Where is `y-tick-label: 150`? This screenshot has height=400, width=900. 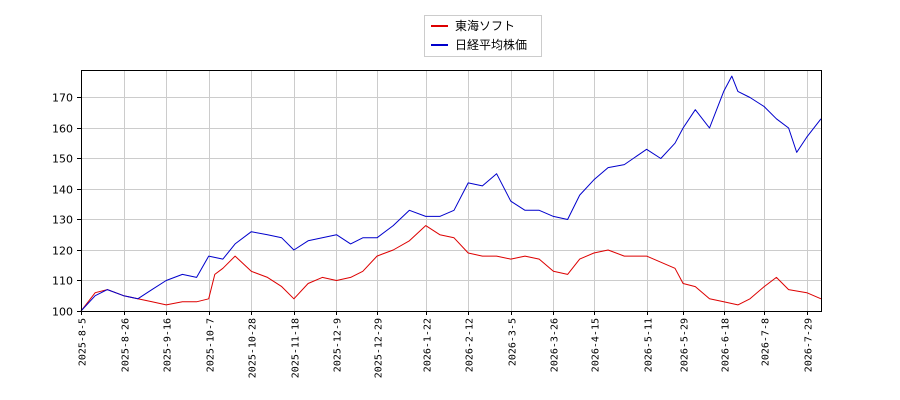 y-tick-label: 150 is located at coordinates (62, 159).